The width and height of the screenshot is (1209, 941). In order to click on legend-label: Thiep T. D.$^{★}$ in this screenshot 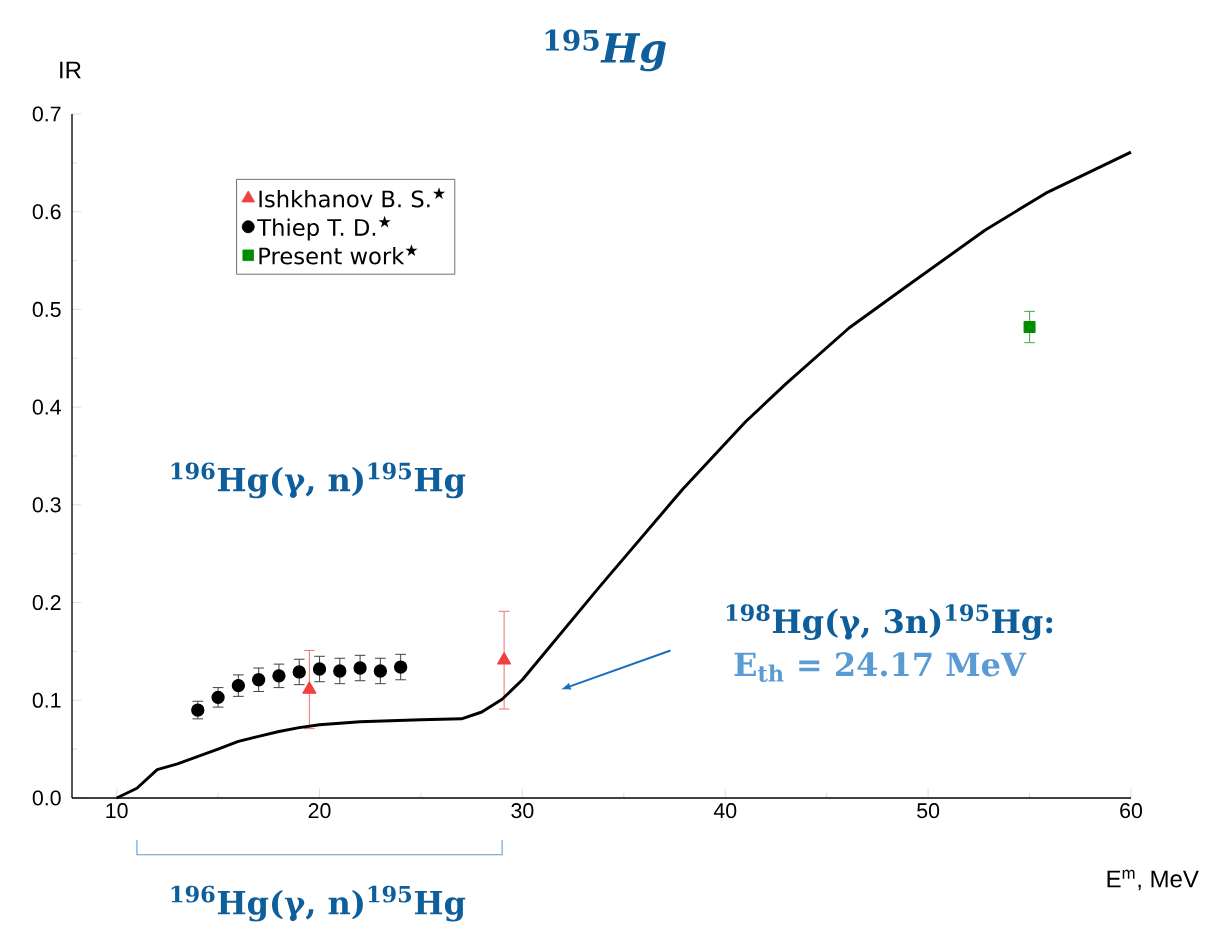, I will do `click(324, 228)`.